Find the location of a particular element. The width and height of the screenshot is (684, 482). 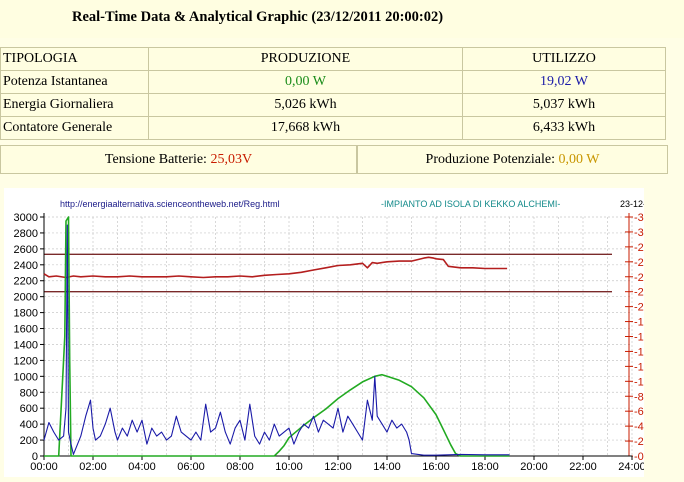

x-tick-label: 24:00 is located at coordinates (631, 467).